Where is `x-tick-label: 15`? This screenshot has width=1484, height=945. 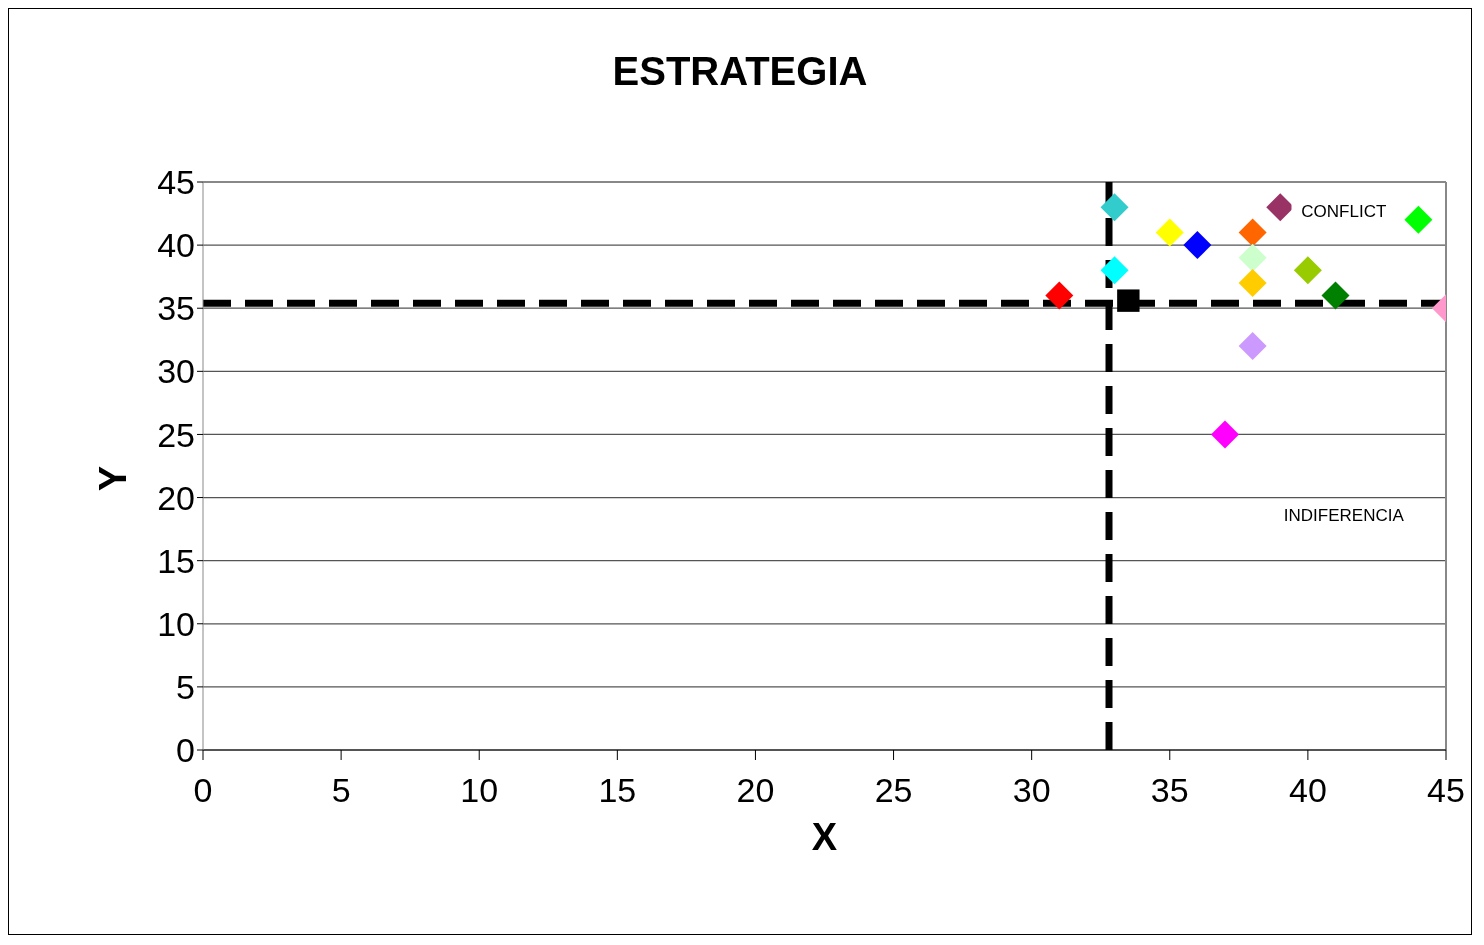 x-tick-label: 15 is located at coordinates (617, 790).